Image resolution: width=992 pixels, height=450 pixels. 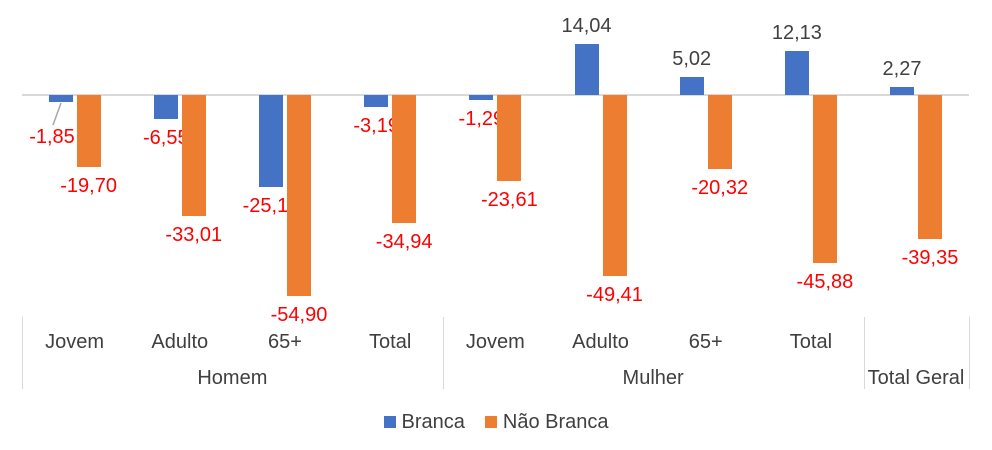 I want to click on value-label: 5,02, so click(x=692, y=58).